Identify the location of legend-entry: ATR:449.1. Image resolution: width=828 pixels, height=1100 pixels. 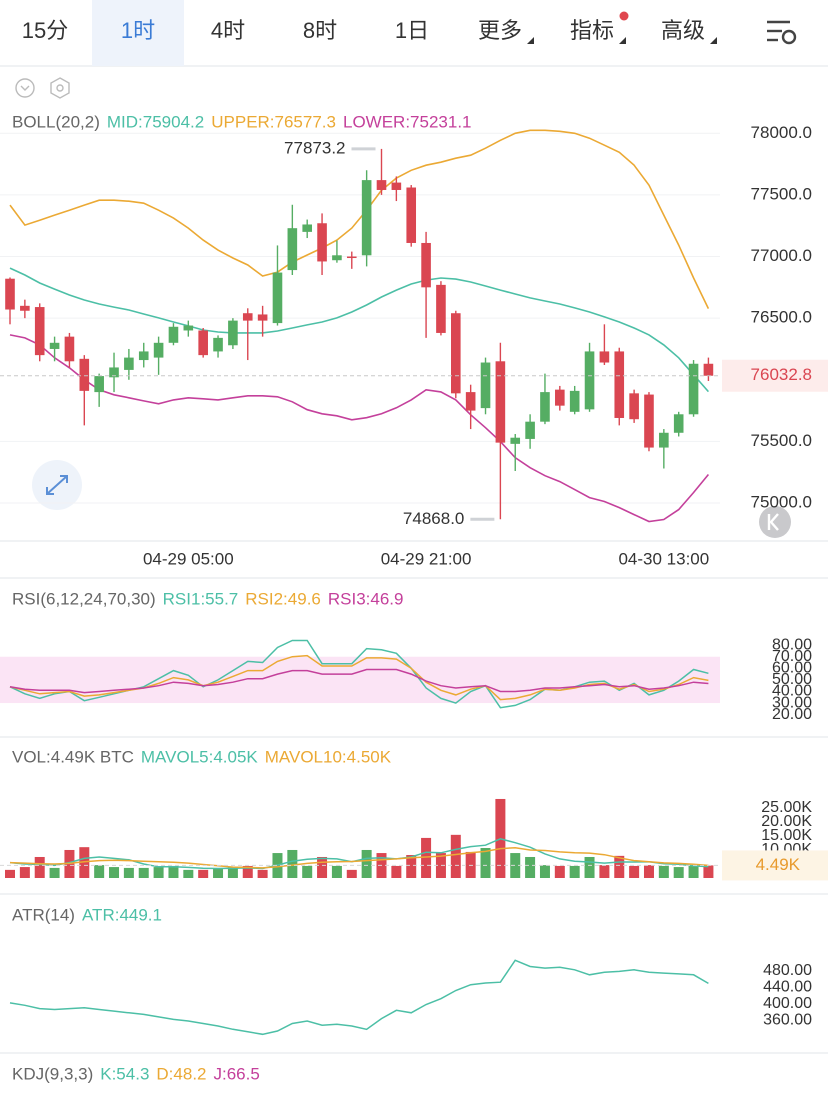
(122, 914).